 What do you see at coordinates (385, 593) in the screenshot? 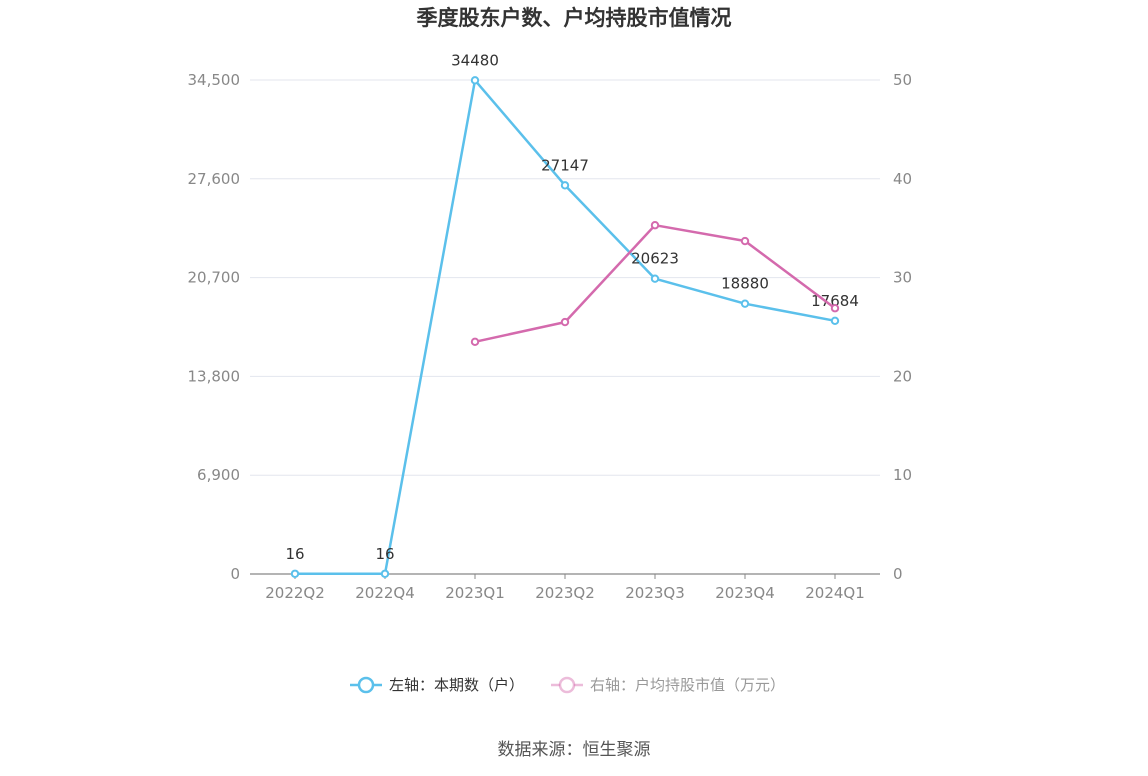
I see `x-tick-label: 2022Q4` at bounding box center [385, 593].